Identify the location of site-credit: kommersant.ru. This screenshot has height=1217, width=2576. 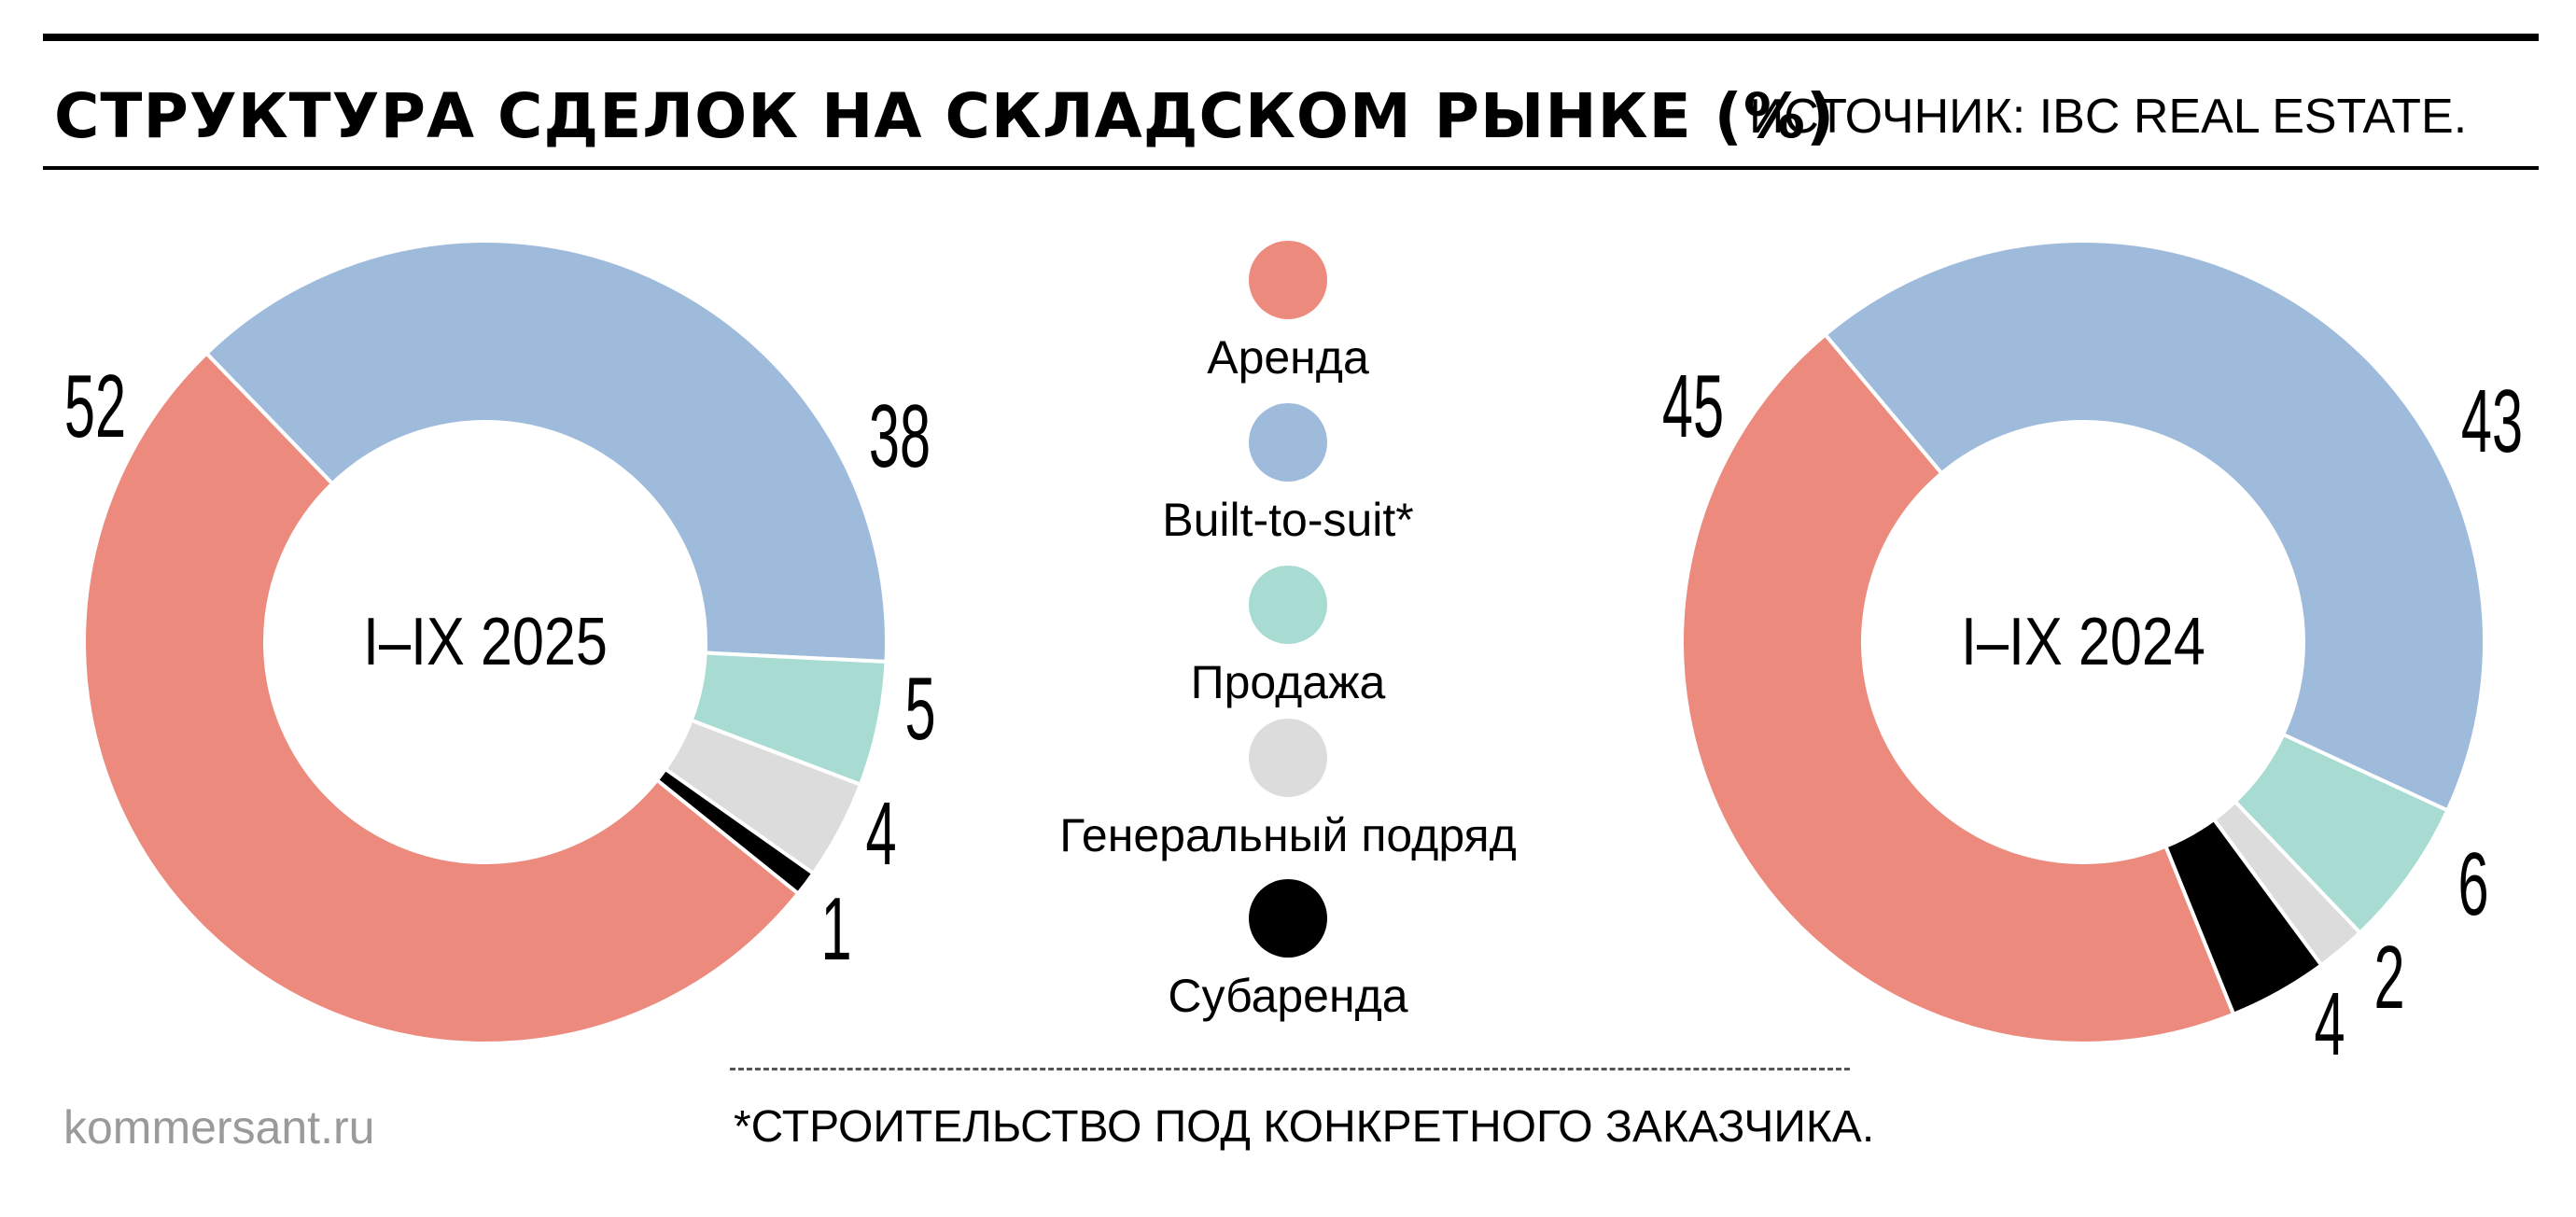
(219, 1127).